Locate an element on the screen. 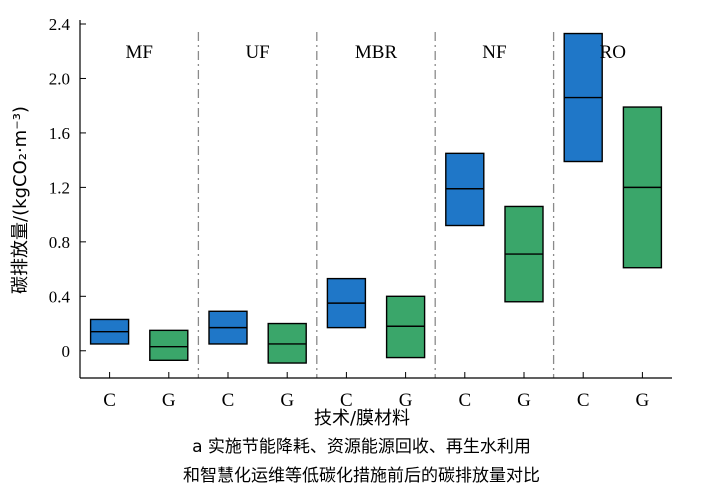  y-tick-label: 0 is located at coordinates (66, 351).